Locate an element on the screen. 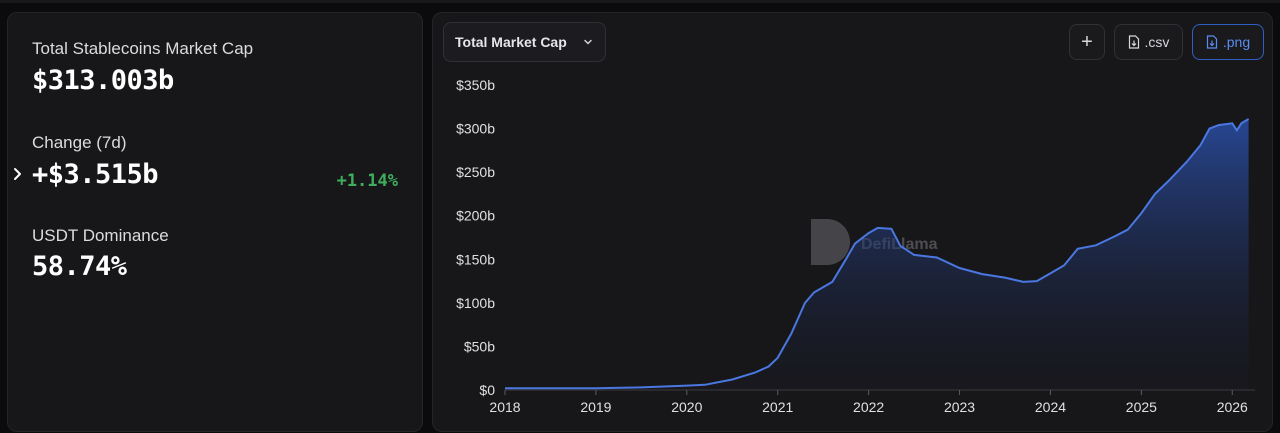 The height and width of the screenshot is (433, 1280). x-tick-label: 2025 is located at coordinates (1141, 407).